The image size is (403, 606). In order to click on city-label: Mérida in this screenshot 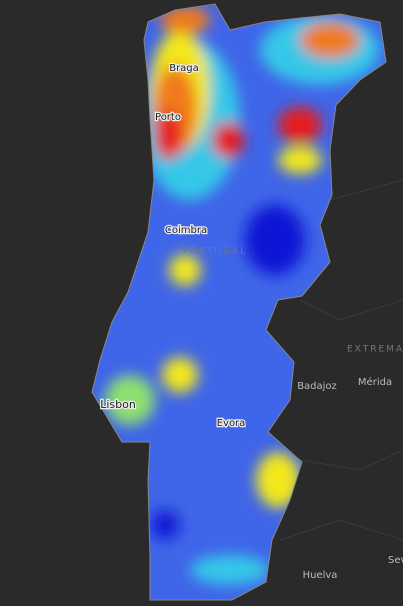, I will do `click(375, 382)`.